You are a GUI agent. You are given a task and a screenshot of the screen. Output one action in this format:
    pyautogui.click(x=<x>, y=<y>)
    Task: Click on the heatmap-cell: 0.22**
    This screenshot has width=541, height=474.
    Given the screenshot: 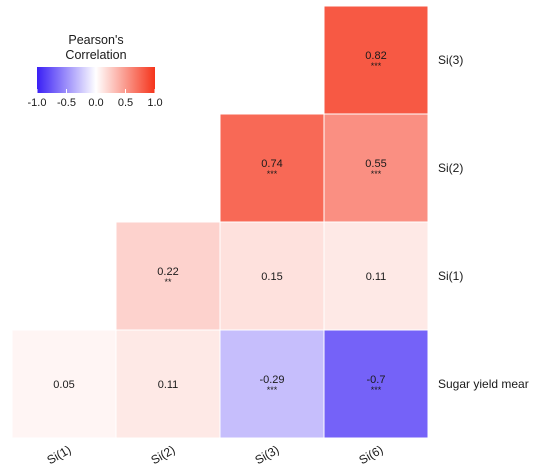 What is the action you would take?
    pyautogui.click(x=168, y=276)
    